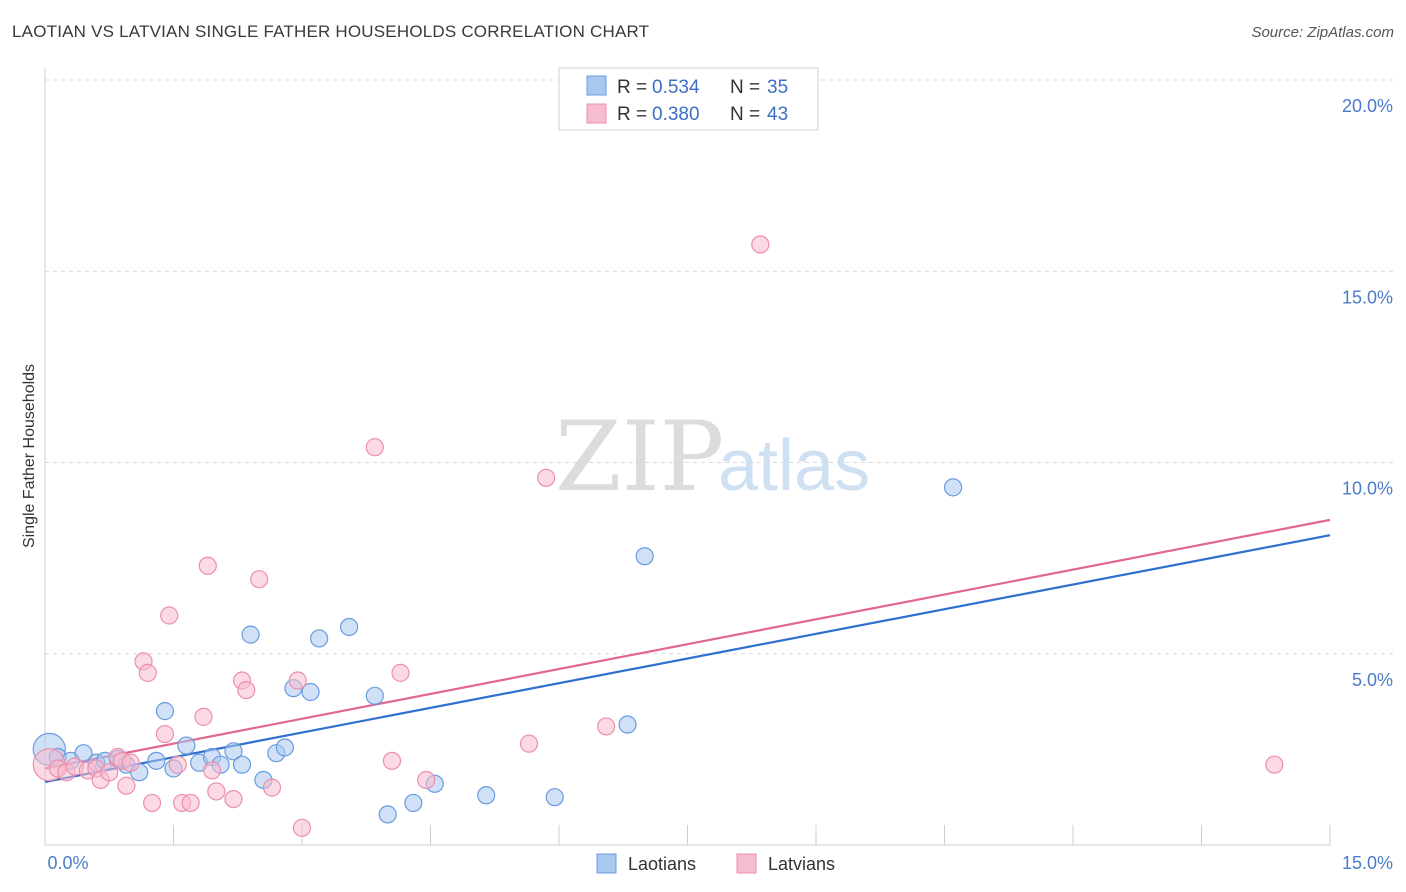 The image size is (1406, 892). I want to click on legend-r-label-laotians: R =, so click(632, 87).